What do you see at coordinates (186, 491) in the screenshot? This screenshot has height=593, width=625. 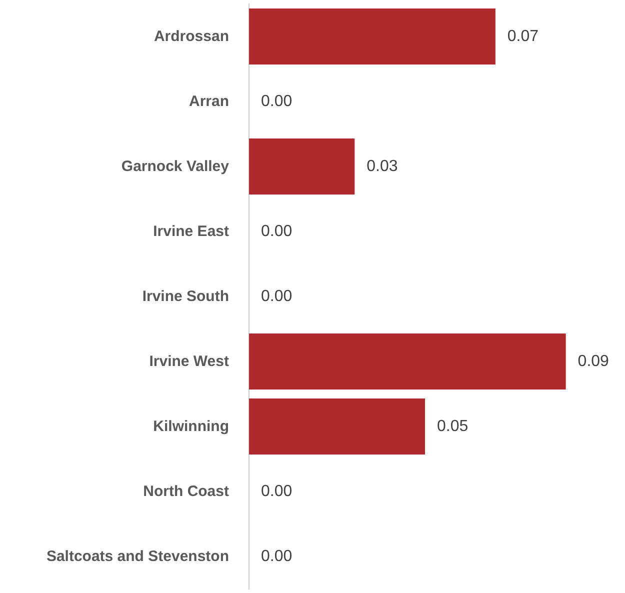 I see `y-tick-label: North Coast` at bounding box center [186, 491].